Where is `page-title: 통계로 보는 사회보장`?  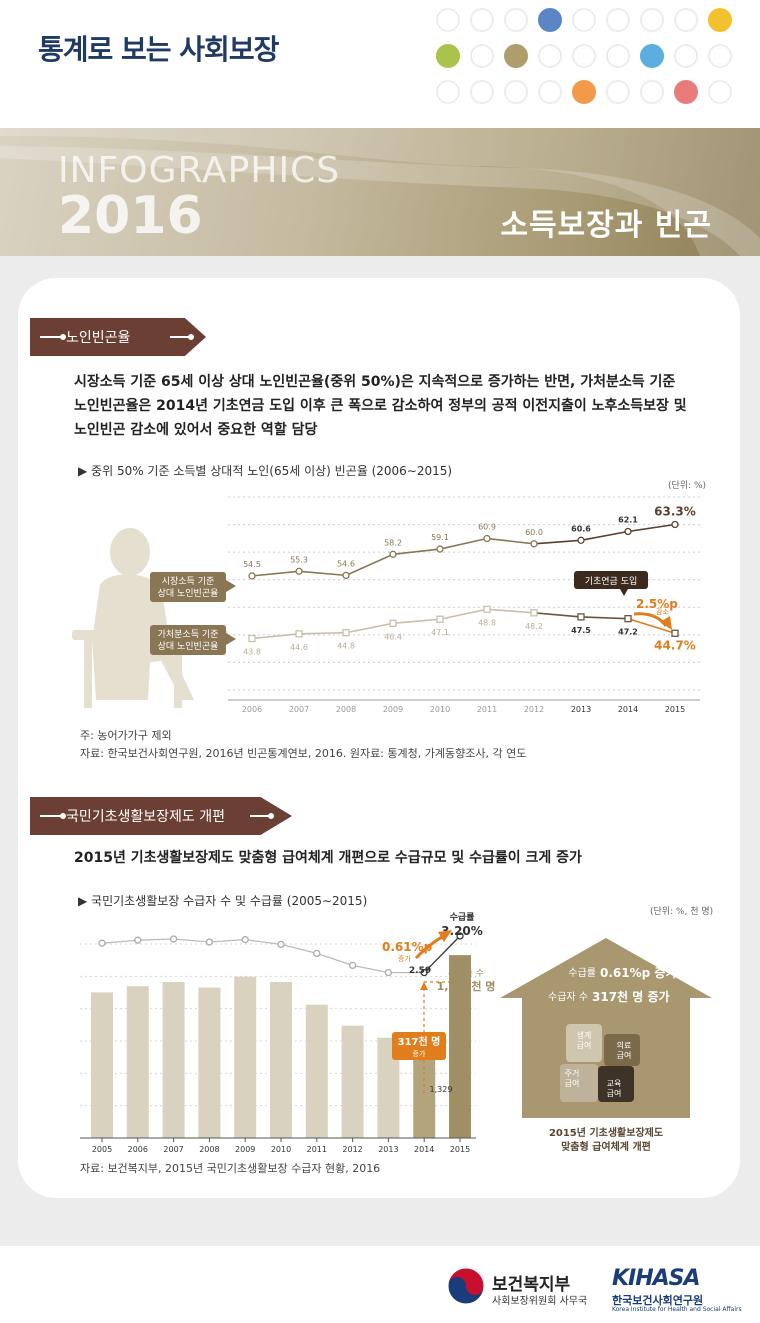 page-title: 통계로 보는 사회보장 is located at coordinates (158, 49).